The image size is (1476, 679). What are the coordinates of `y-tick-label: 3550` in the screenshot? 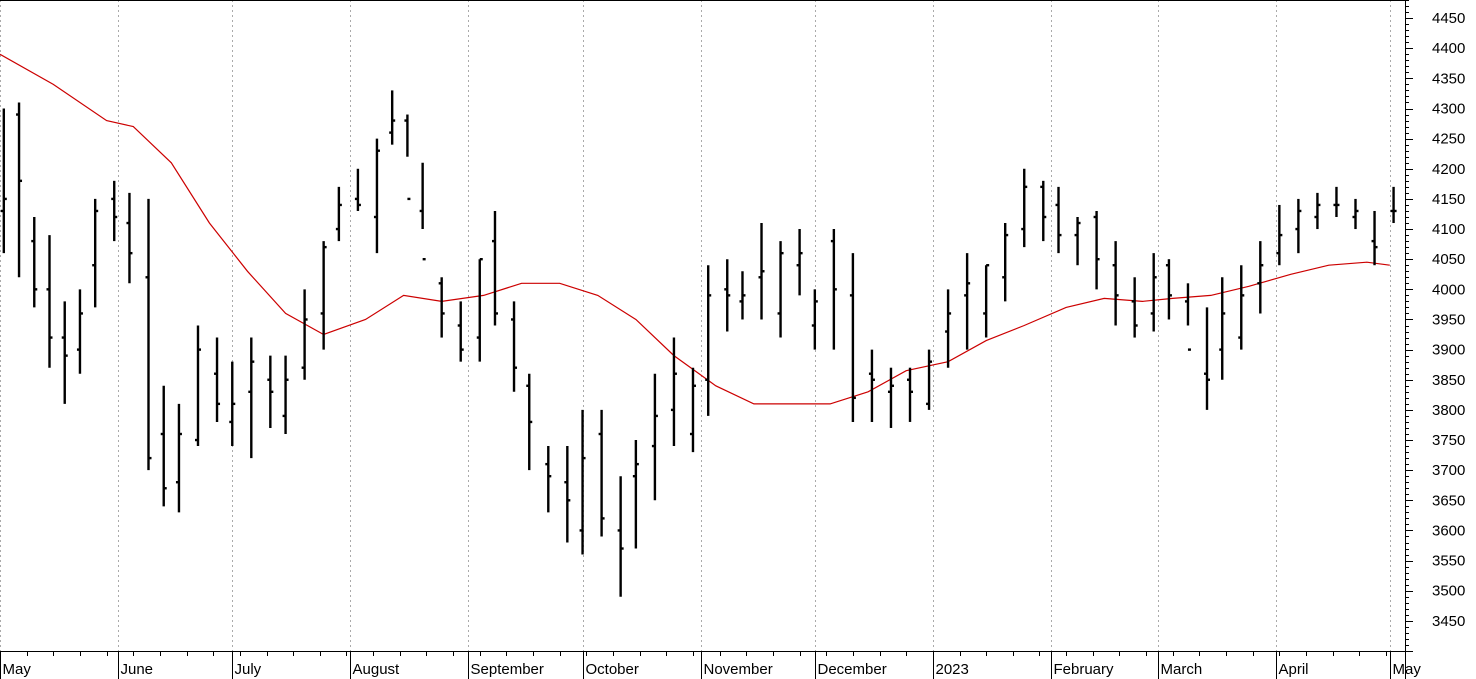 It's located at (1448, 561).